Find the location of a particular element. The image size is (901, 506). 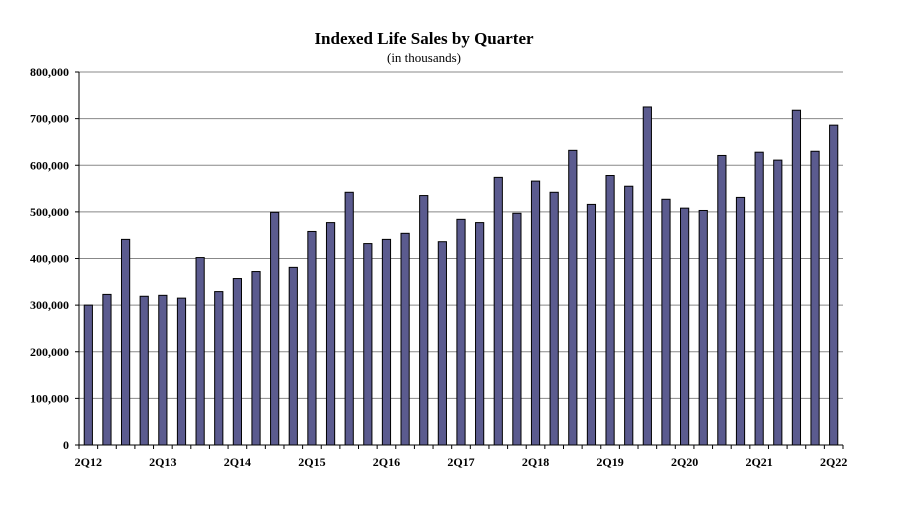

bar-4Q15 is located at coordinates (349, 318).